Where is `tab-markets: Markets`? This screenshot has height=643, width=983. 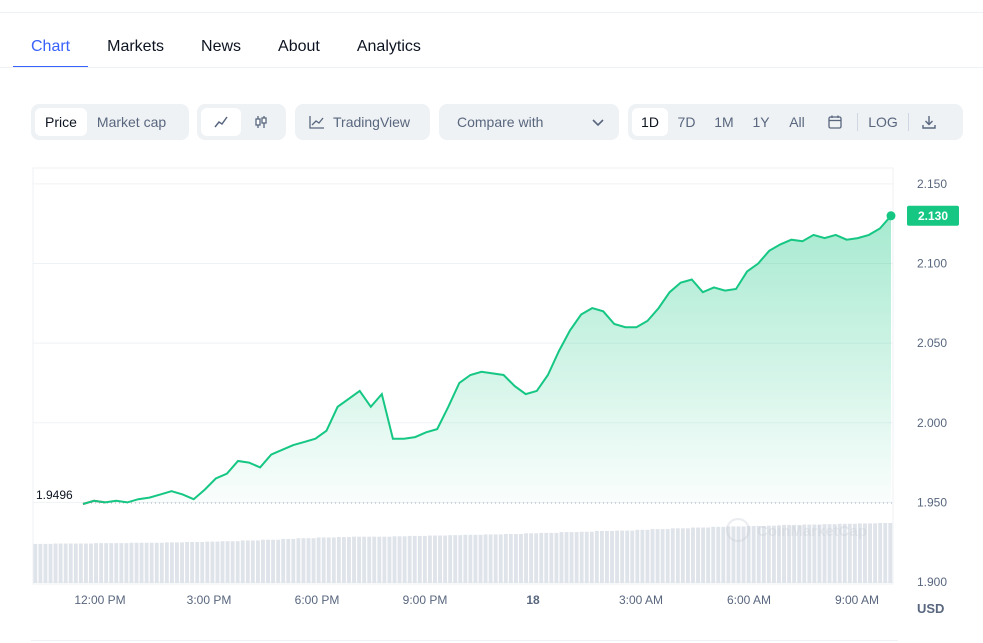
tab-markets: Markets is located at coordinates (136, 46).